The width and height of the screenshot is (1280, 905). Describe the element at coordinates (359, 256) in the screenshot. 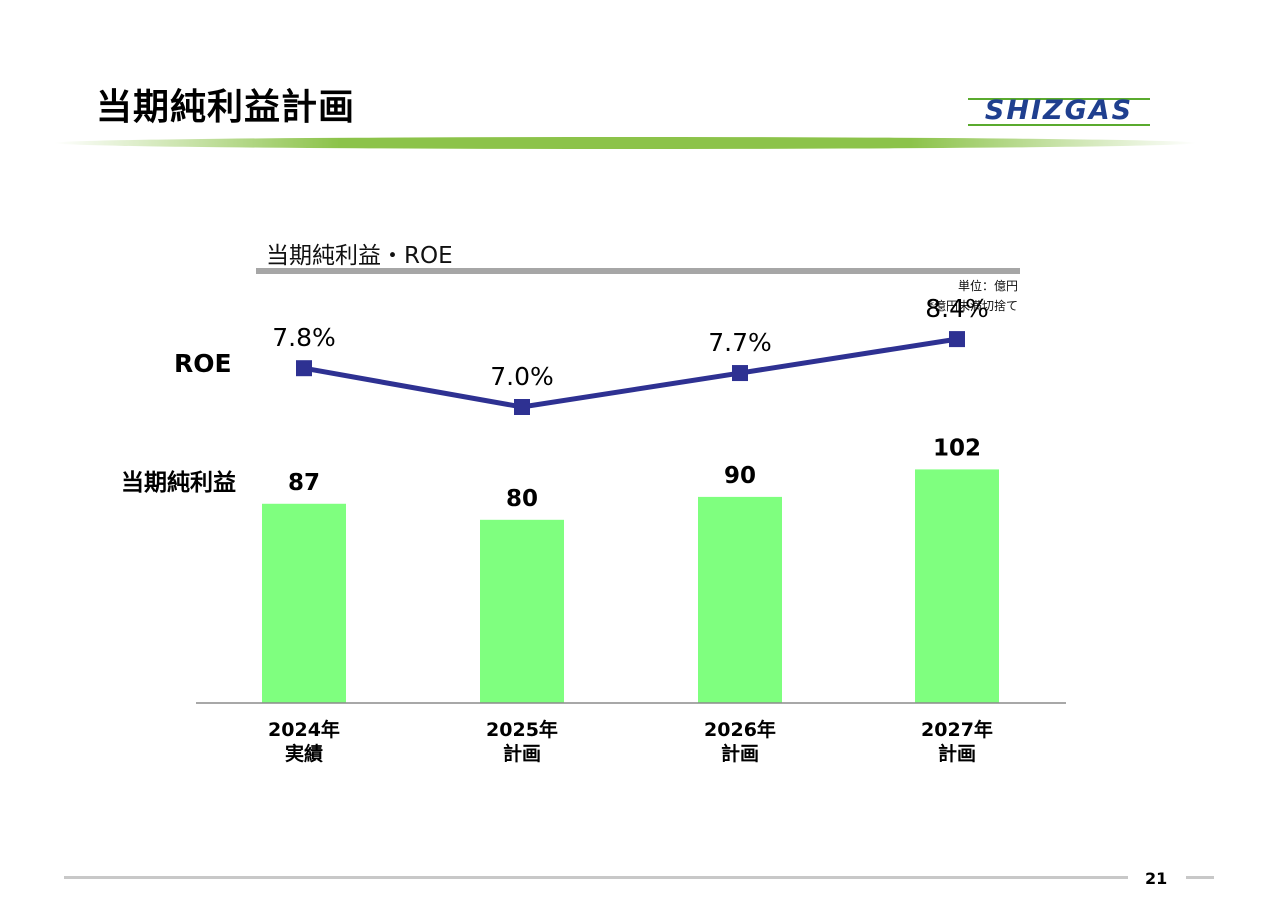

I see `chart-subtitle: 当期純利益・ROE` at that location.